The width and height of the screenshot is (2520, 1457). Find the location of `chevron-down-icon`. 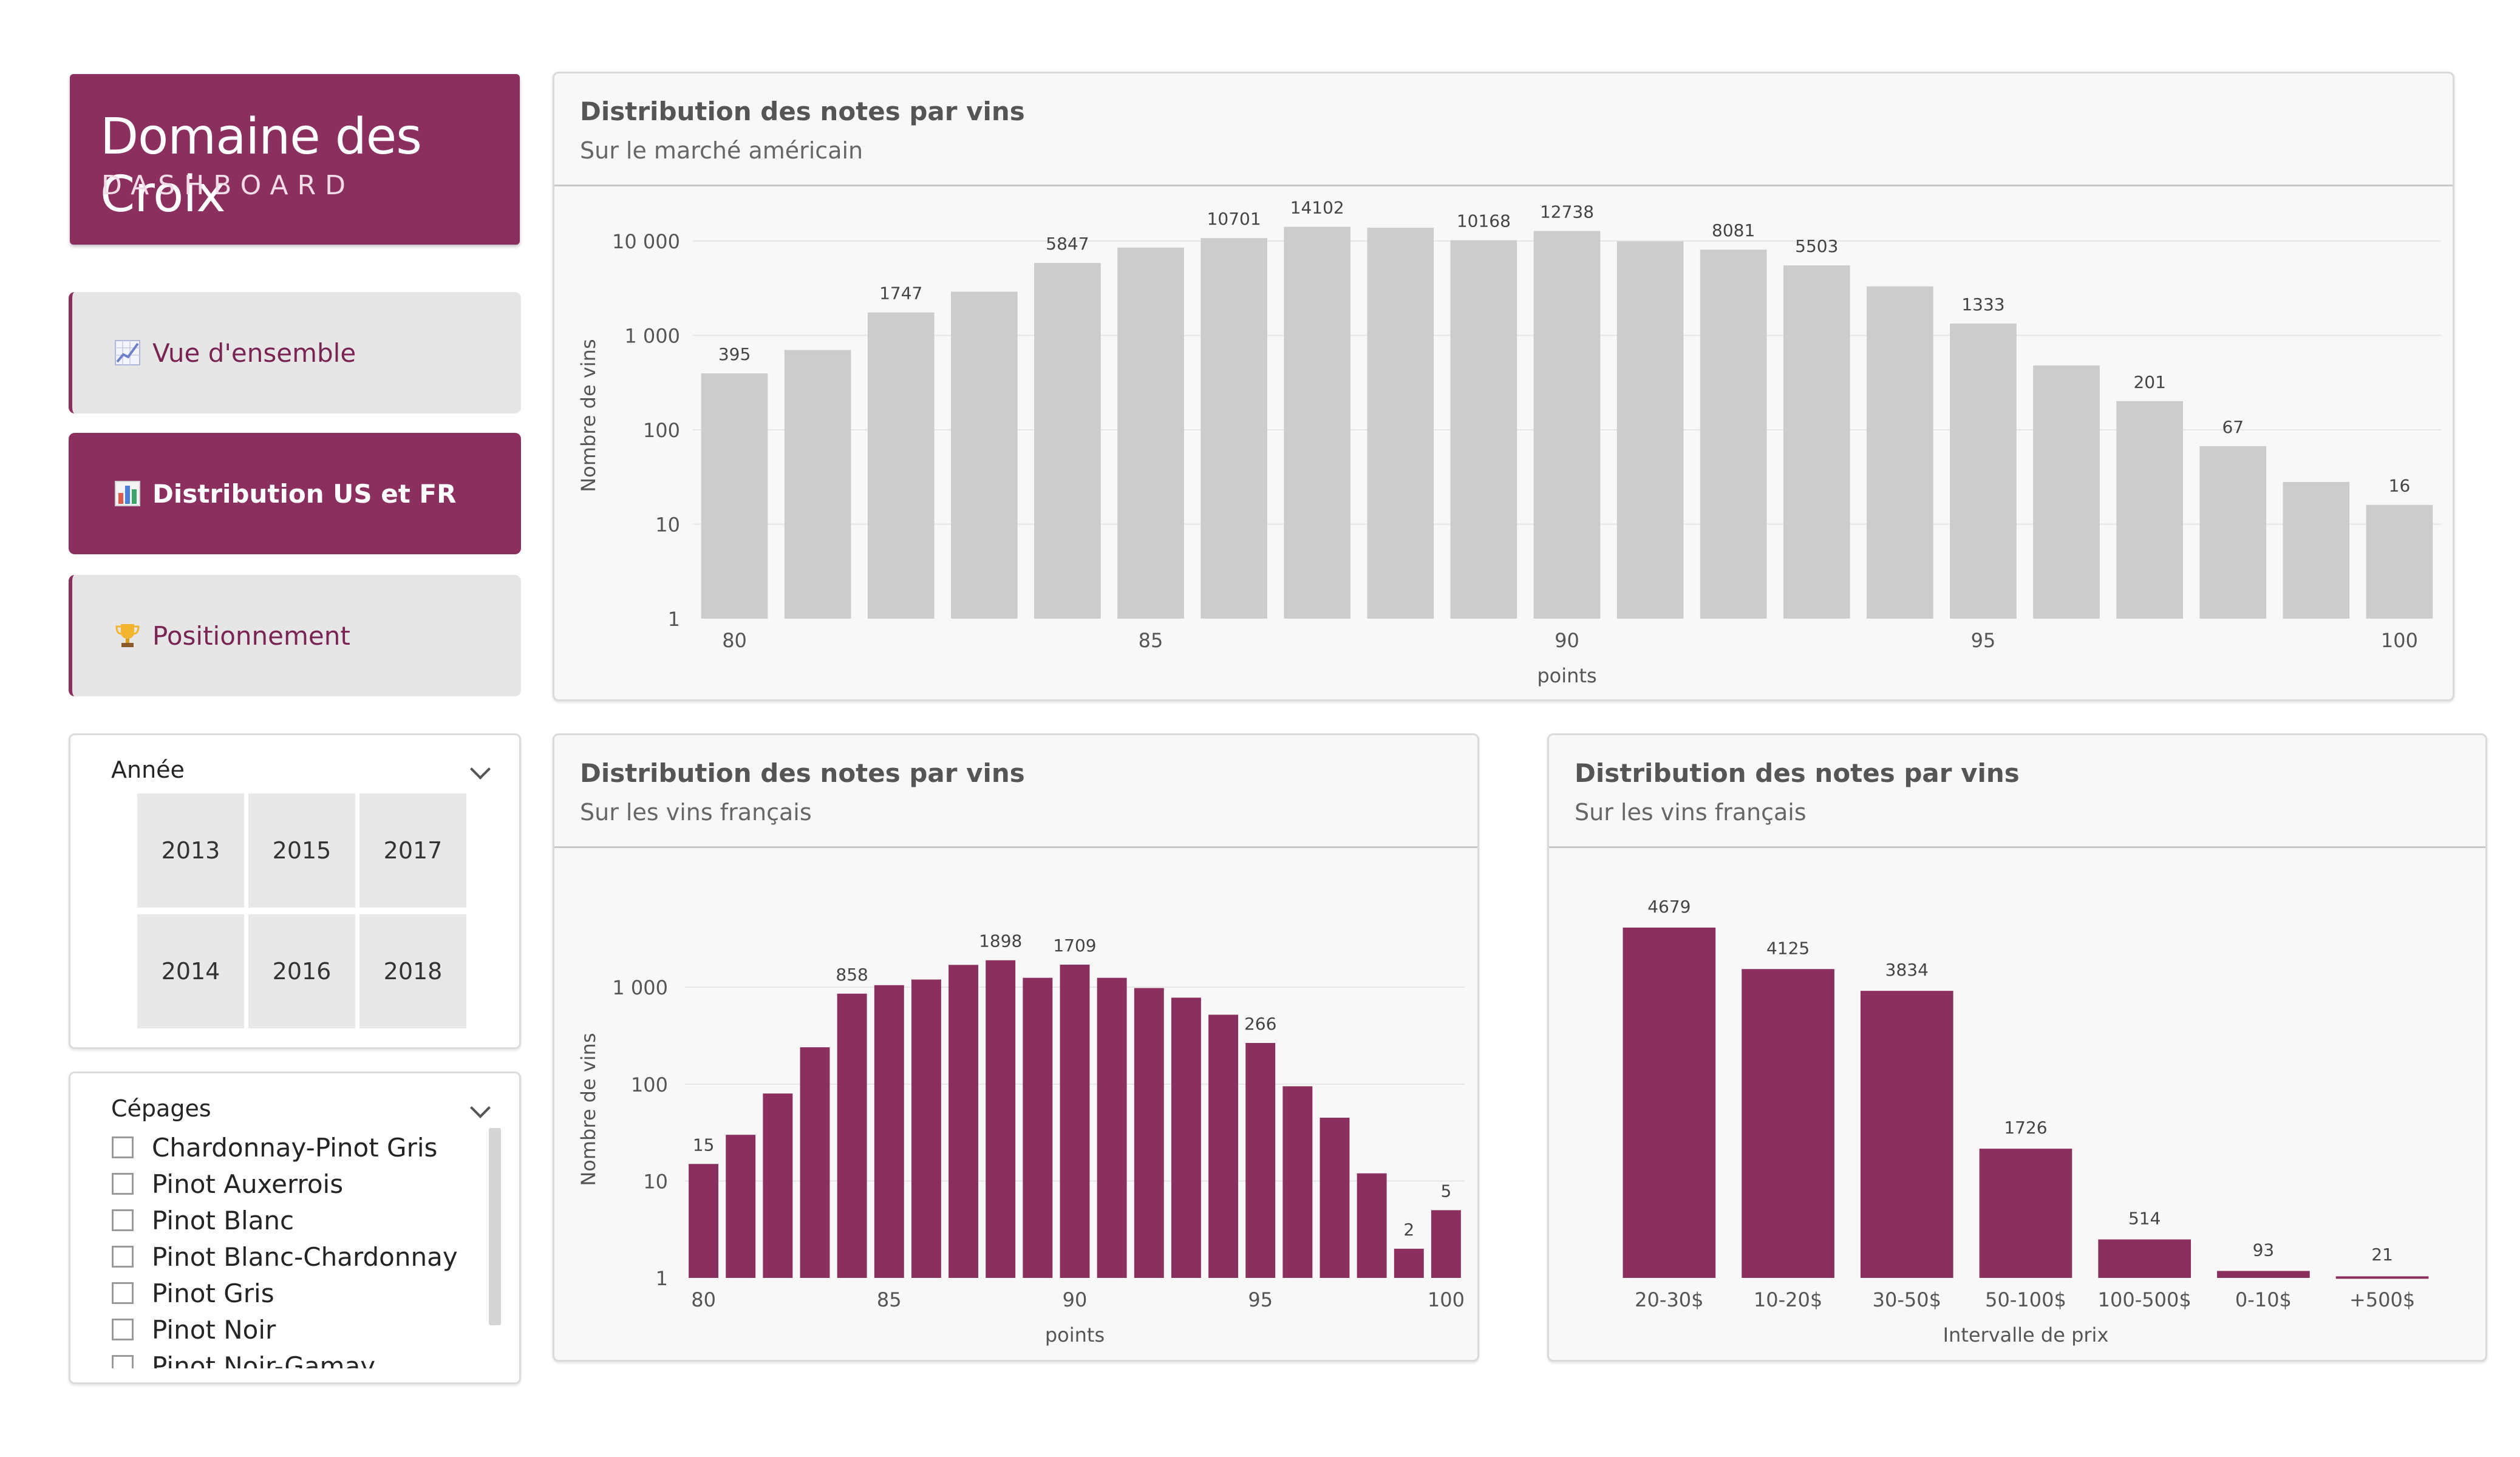

chevron-down-icon is located at coordinates (480, 769).